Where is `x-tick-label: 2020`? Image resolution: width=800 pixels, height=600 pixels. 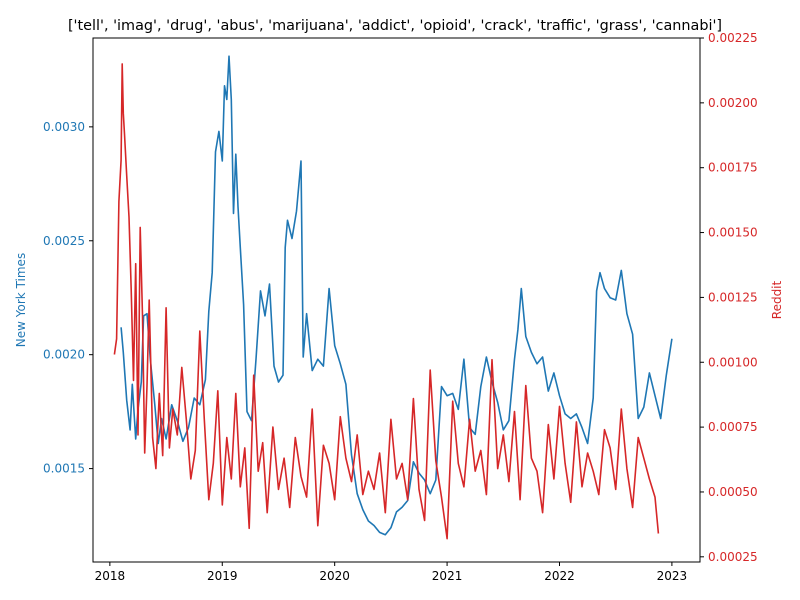
x-tick-label: 2020 is located at coordinates (334, 576).